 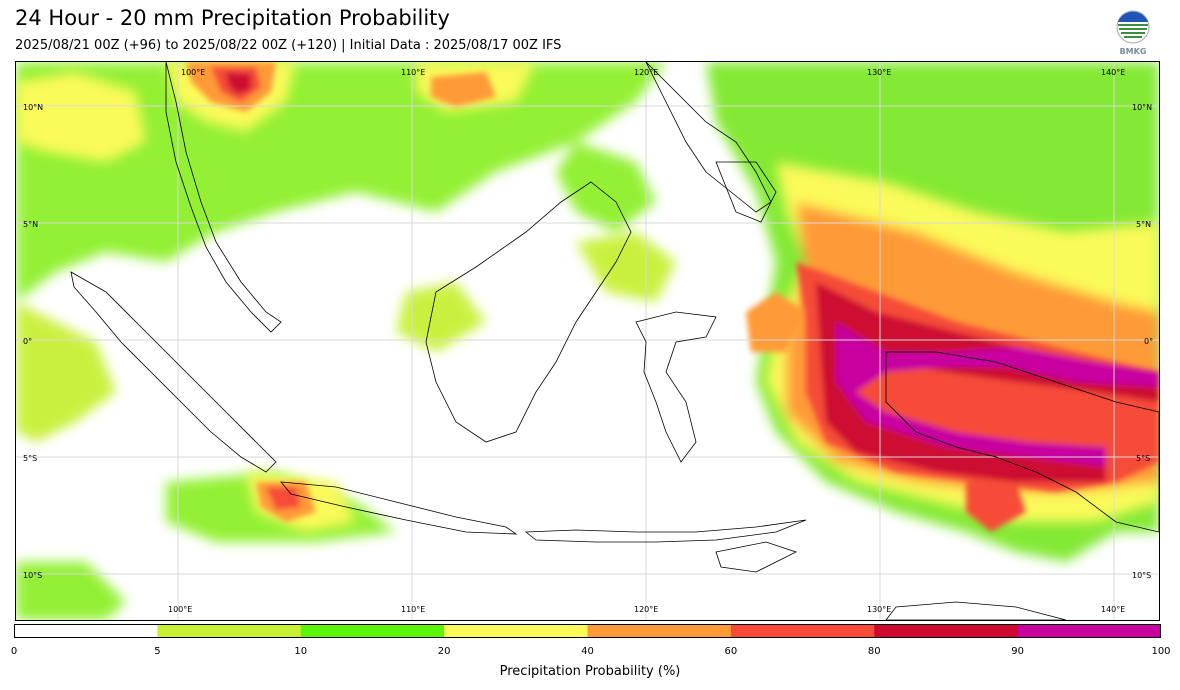 I want to click on logo-text: BMKG, so click(x=1133, y=51).